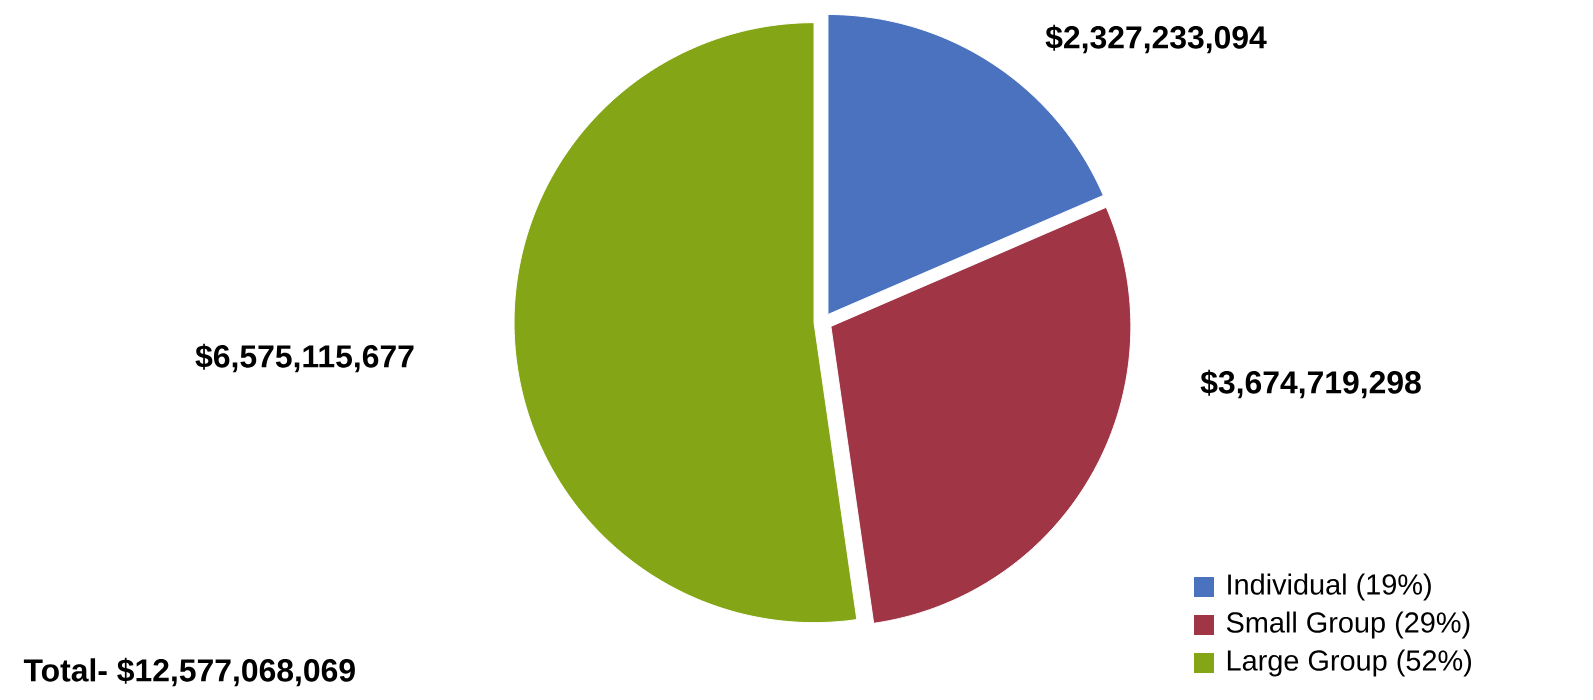  I want to click on text: Total- $12,577,068,069, so click(189, 672).